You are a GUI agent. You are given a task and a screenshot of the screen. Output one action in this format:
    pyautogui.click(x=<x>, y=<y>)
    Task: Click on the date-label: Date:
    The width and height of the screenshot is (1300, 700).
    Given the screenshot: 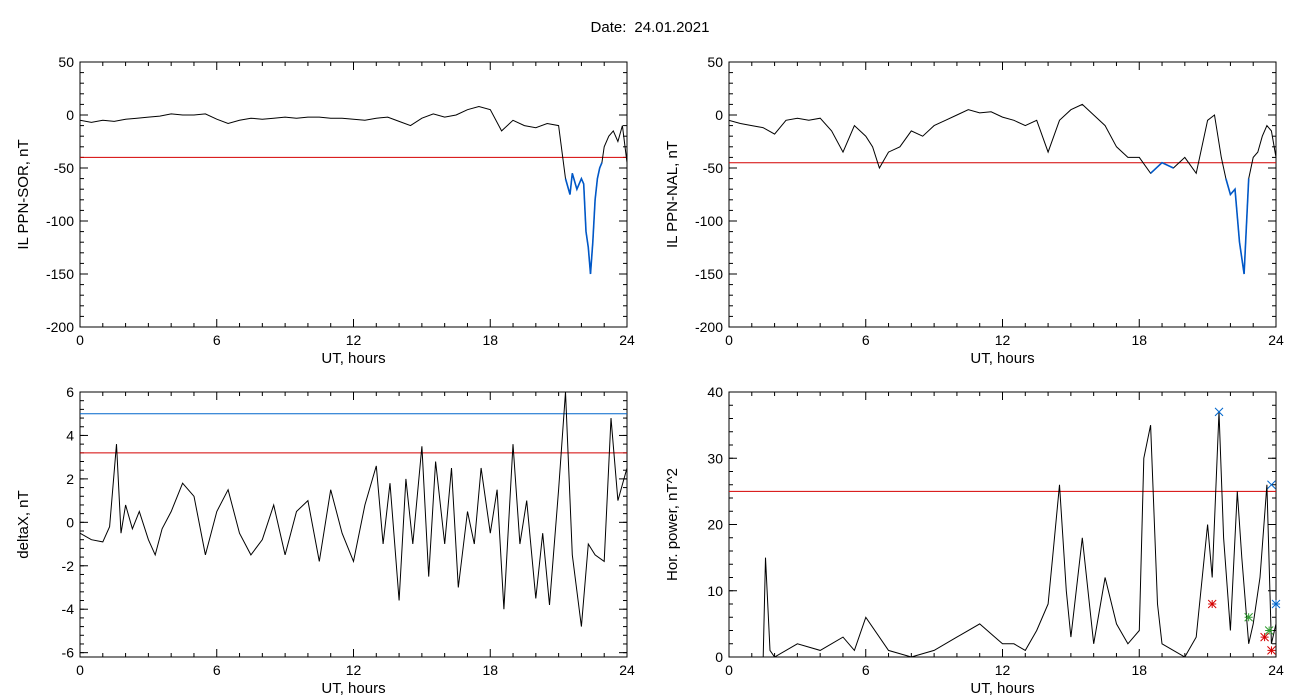 What is the action you would take?
    pyautogui.click(x=608, y=27)
    